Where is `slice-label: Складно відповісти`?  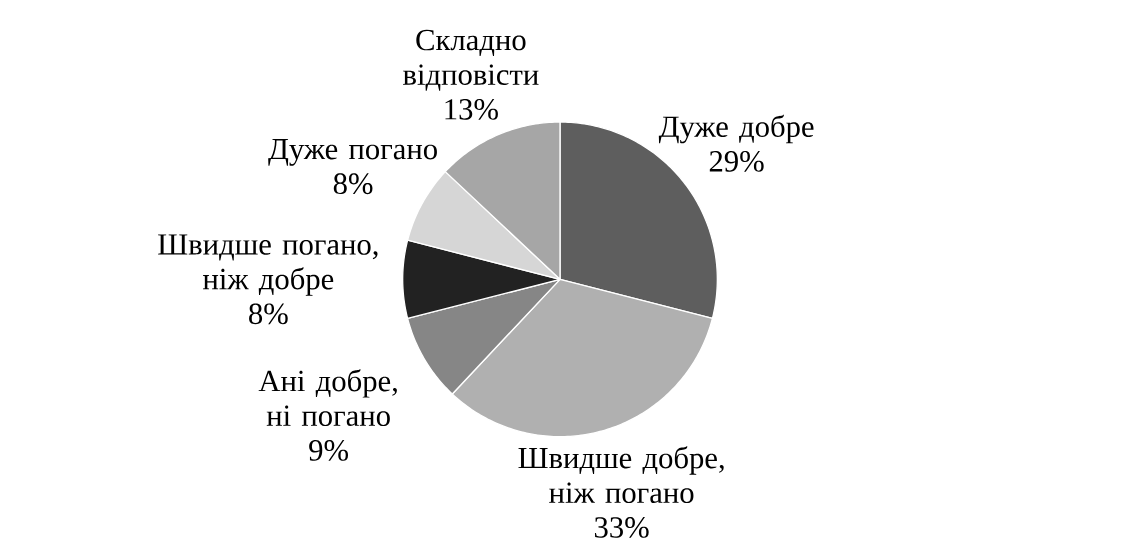 slice-label: Складно відповісти is located at coordinates (471, 60).